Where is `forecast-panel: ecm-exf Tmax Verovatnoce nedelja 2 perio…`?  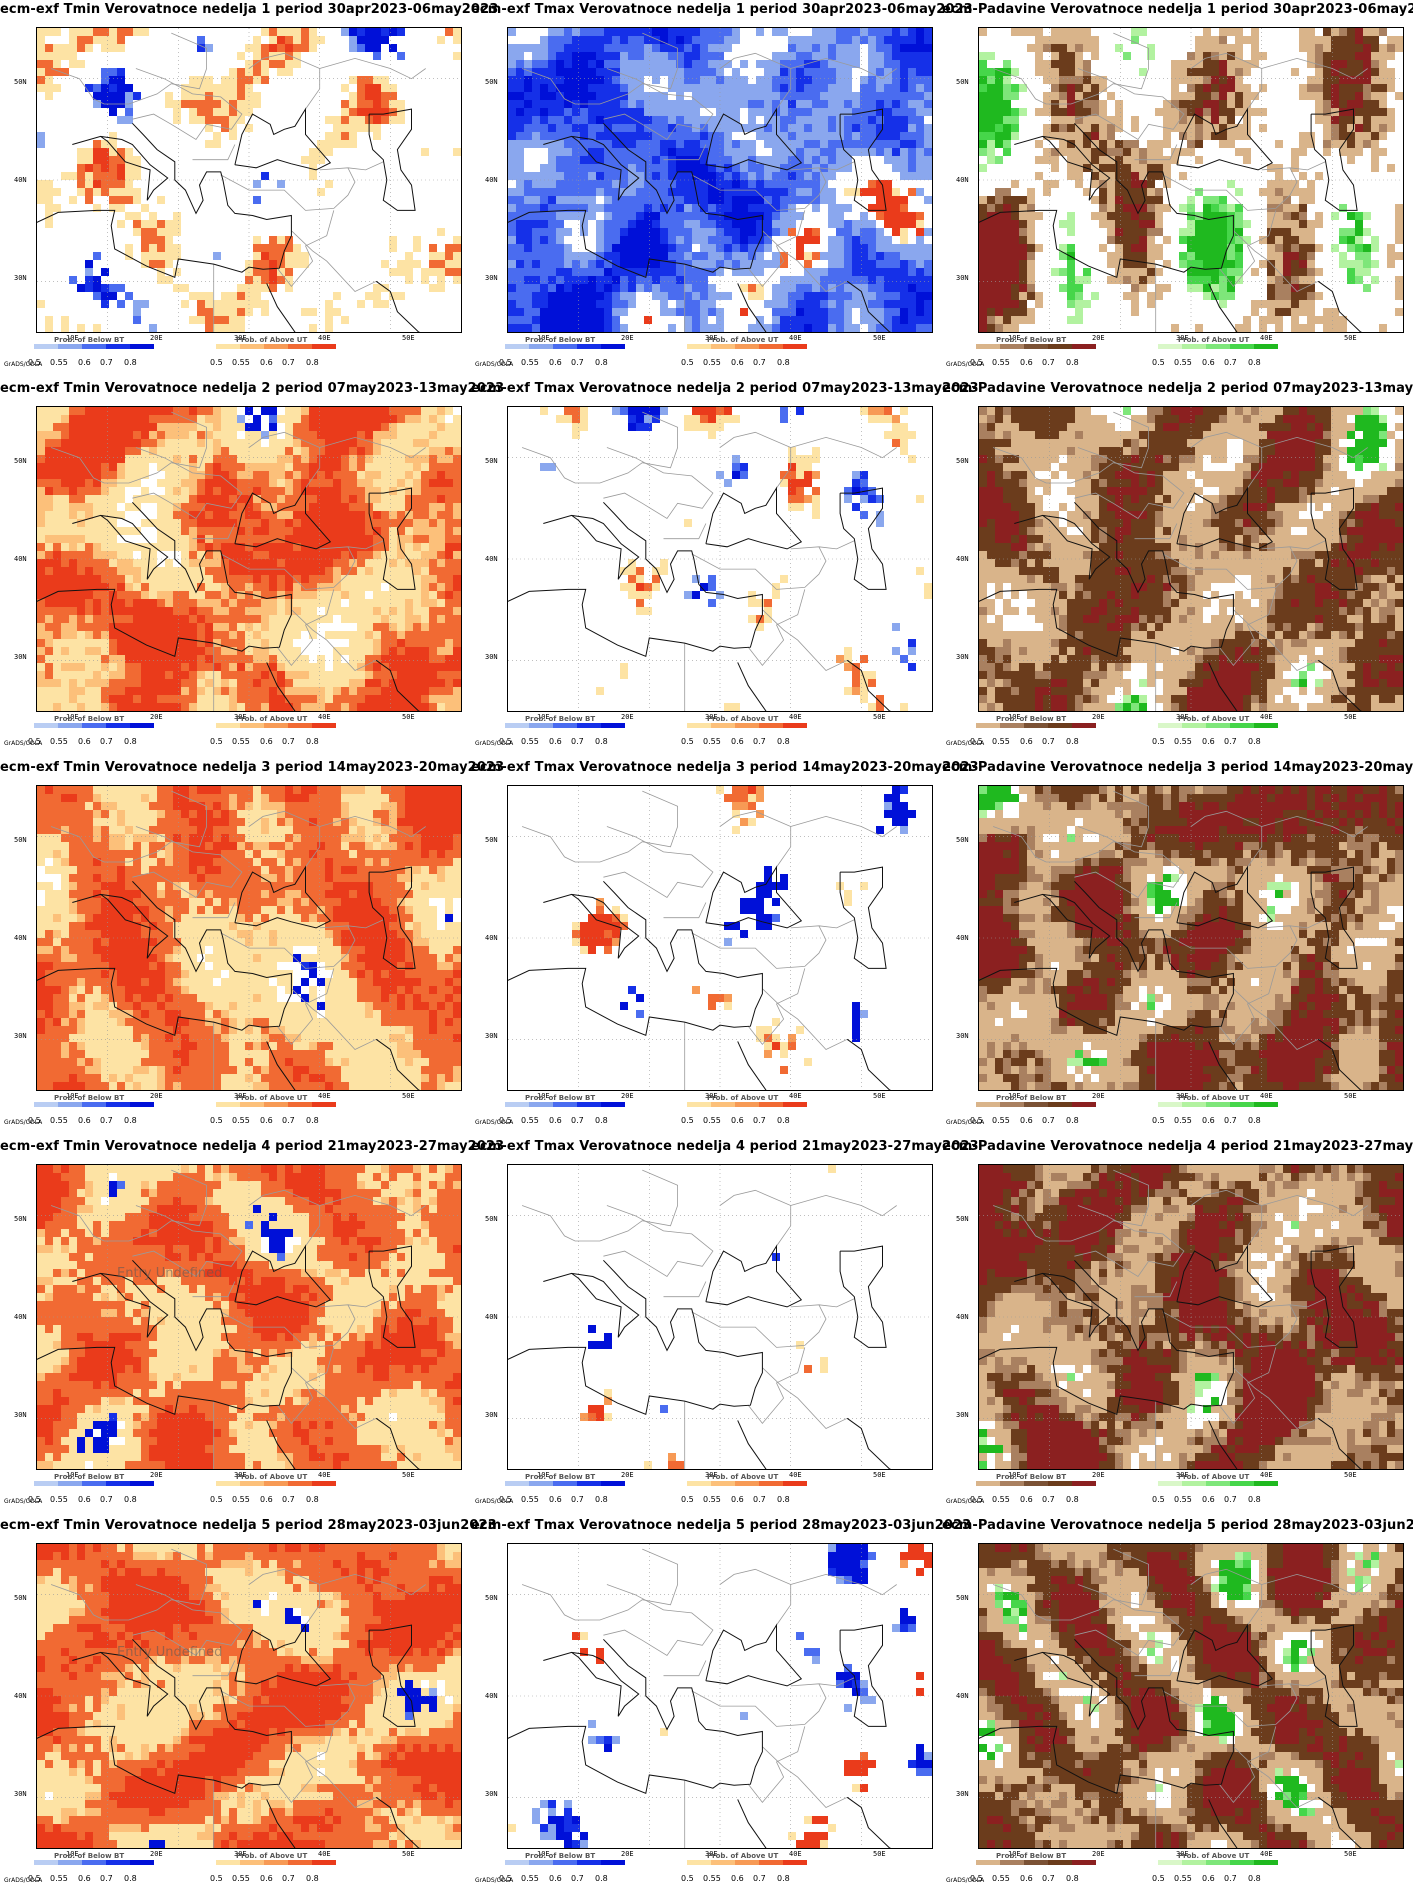
forecast-panel: ecm-exf Tmax Verovatnoce nedelja 2 perio… is located at coordinates (725, 568).